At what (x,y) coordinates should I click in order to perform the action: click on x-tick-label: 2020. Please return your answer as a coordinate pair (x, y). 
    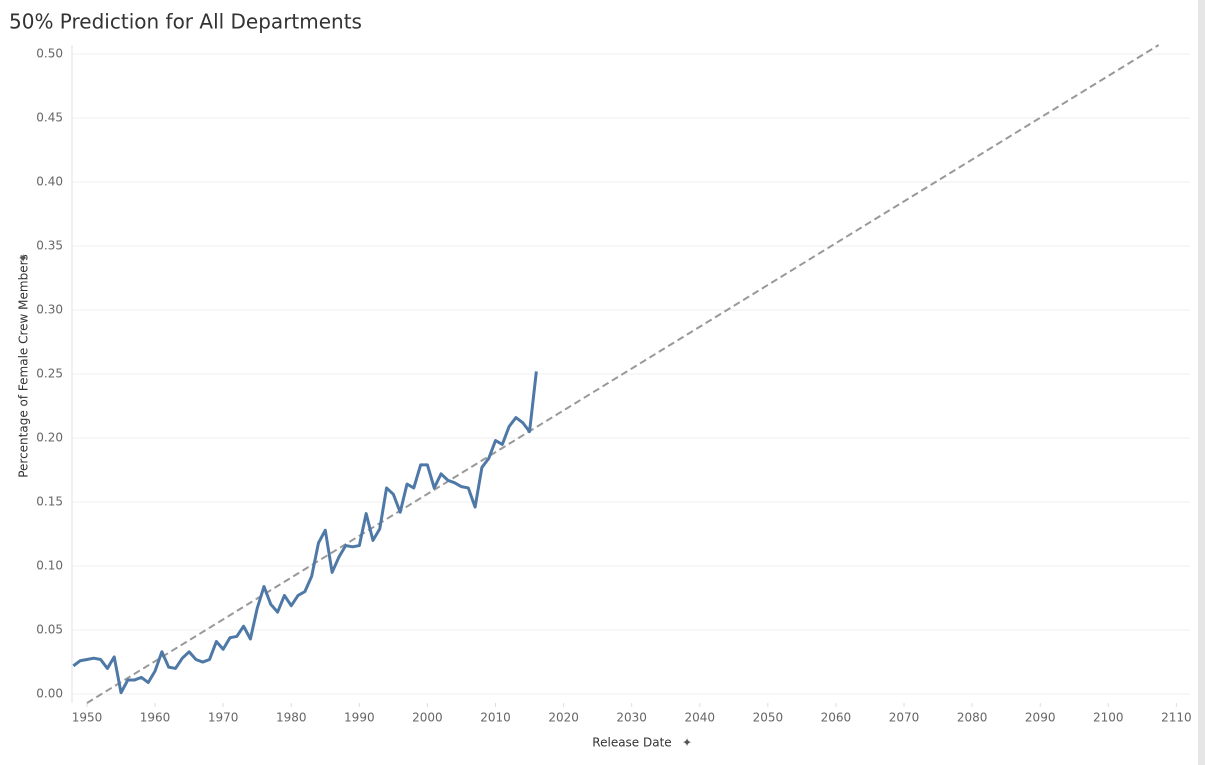
    Looking at the image, I should click on (563, 718).